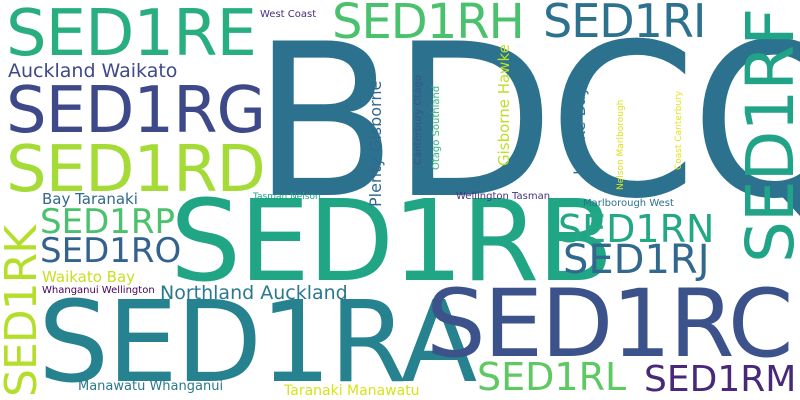 Image resolution: width=800 pixels, height=400 pixels. I want to click on word-west-coast: West Coast, so click(288, 14).